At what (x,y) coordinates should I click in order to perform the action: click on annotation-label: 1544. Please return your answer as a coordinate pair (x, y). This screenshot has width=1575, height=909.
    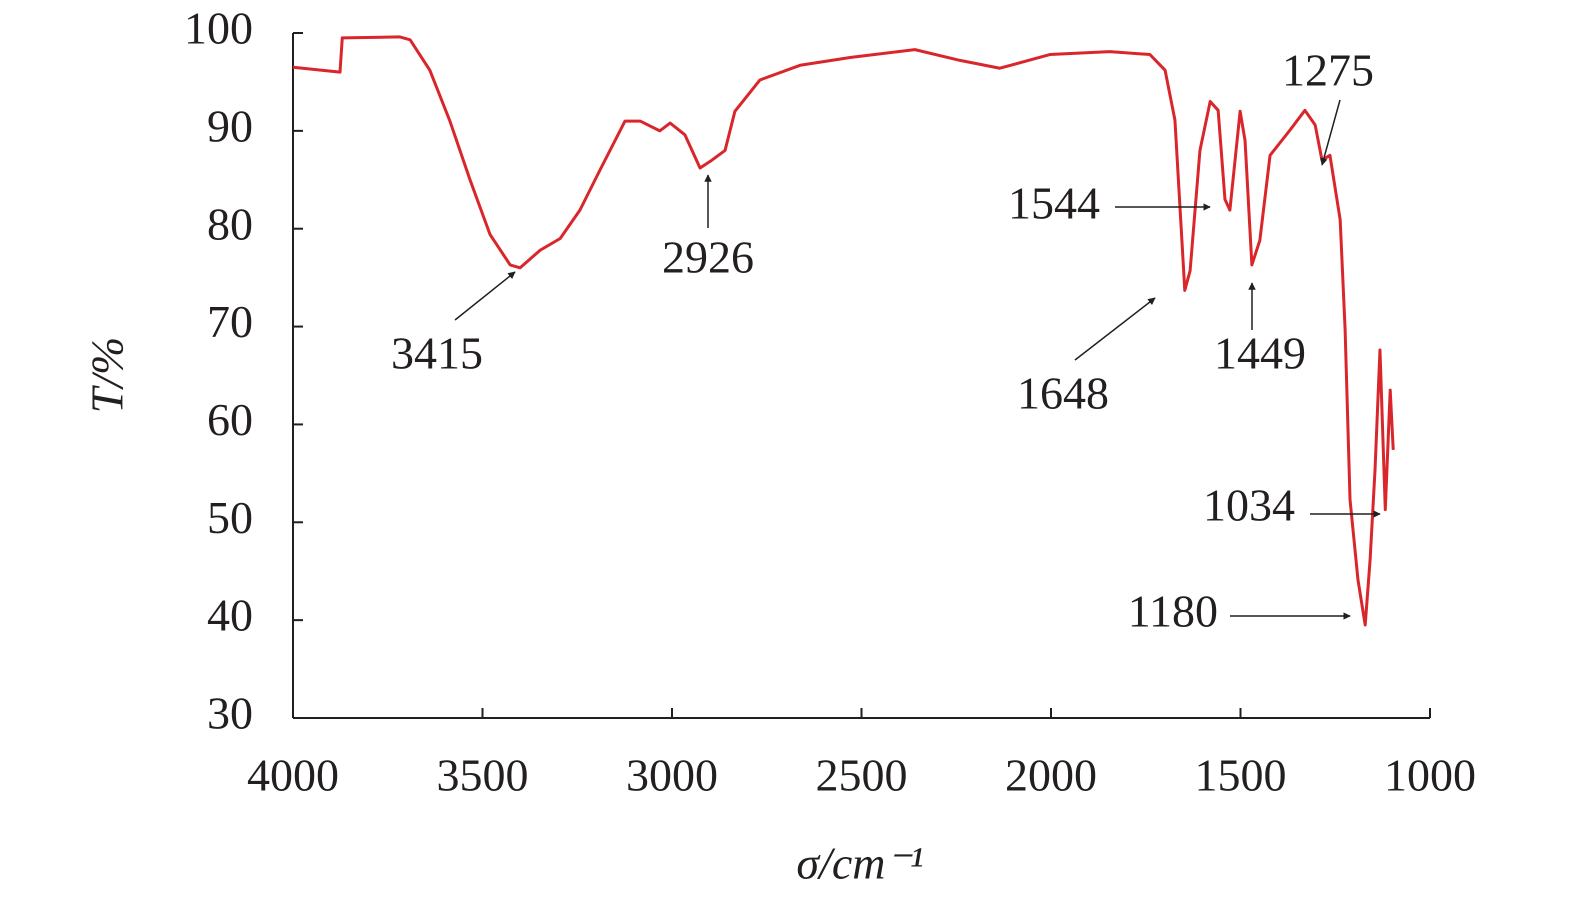
    Looking at the image, I should click on (1054, 203).